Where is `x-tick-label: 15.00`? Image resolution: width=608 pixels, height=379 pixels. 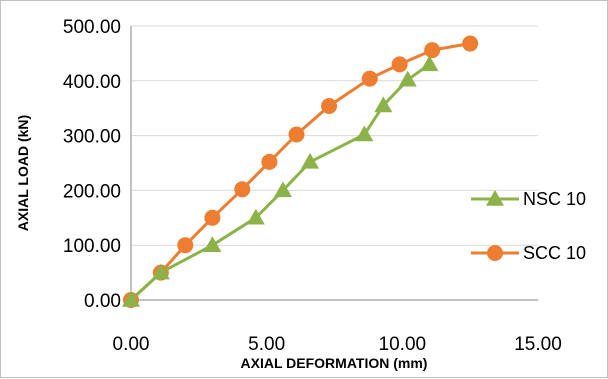 x-tick-label: 15.00 is located at coordinates (538, 344).